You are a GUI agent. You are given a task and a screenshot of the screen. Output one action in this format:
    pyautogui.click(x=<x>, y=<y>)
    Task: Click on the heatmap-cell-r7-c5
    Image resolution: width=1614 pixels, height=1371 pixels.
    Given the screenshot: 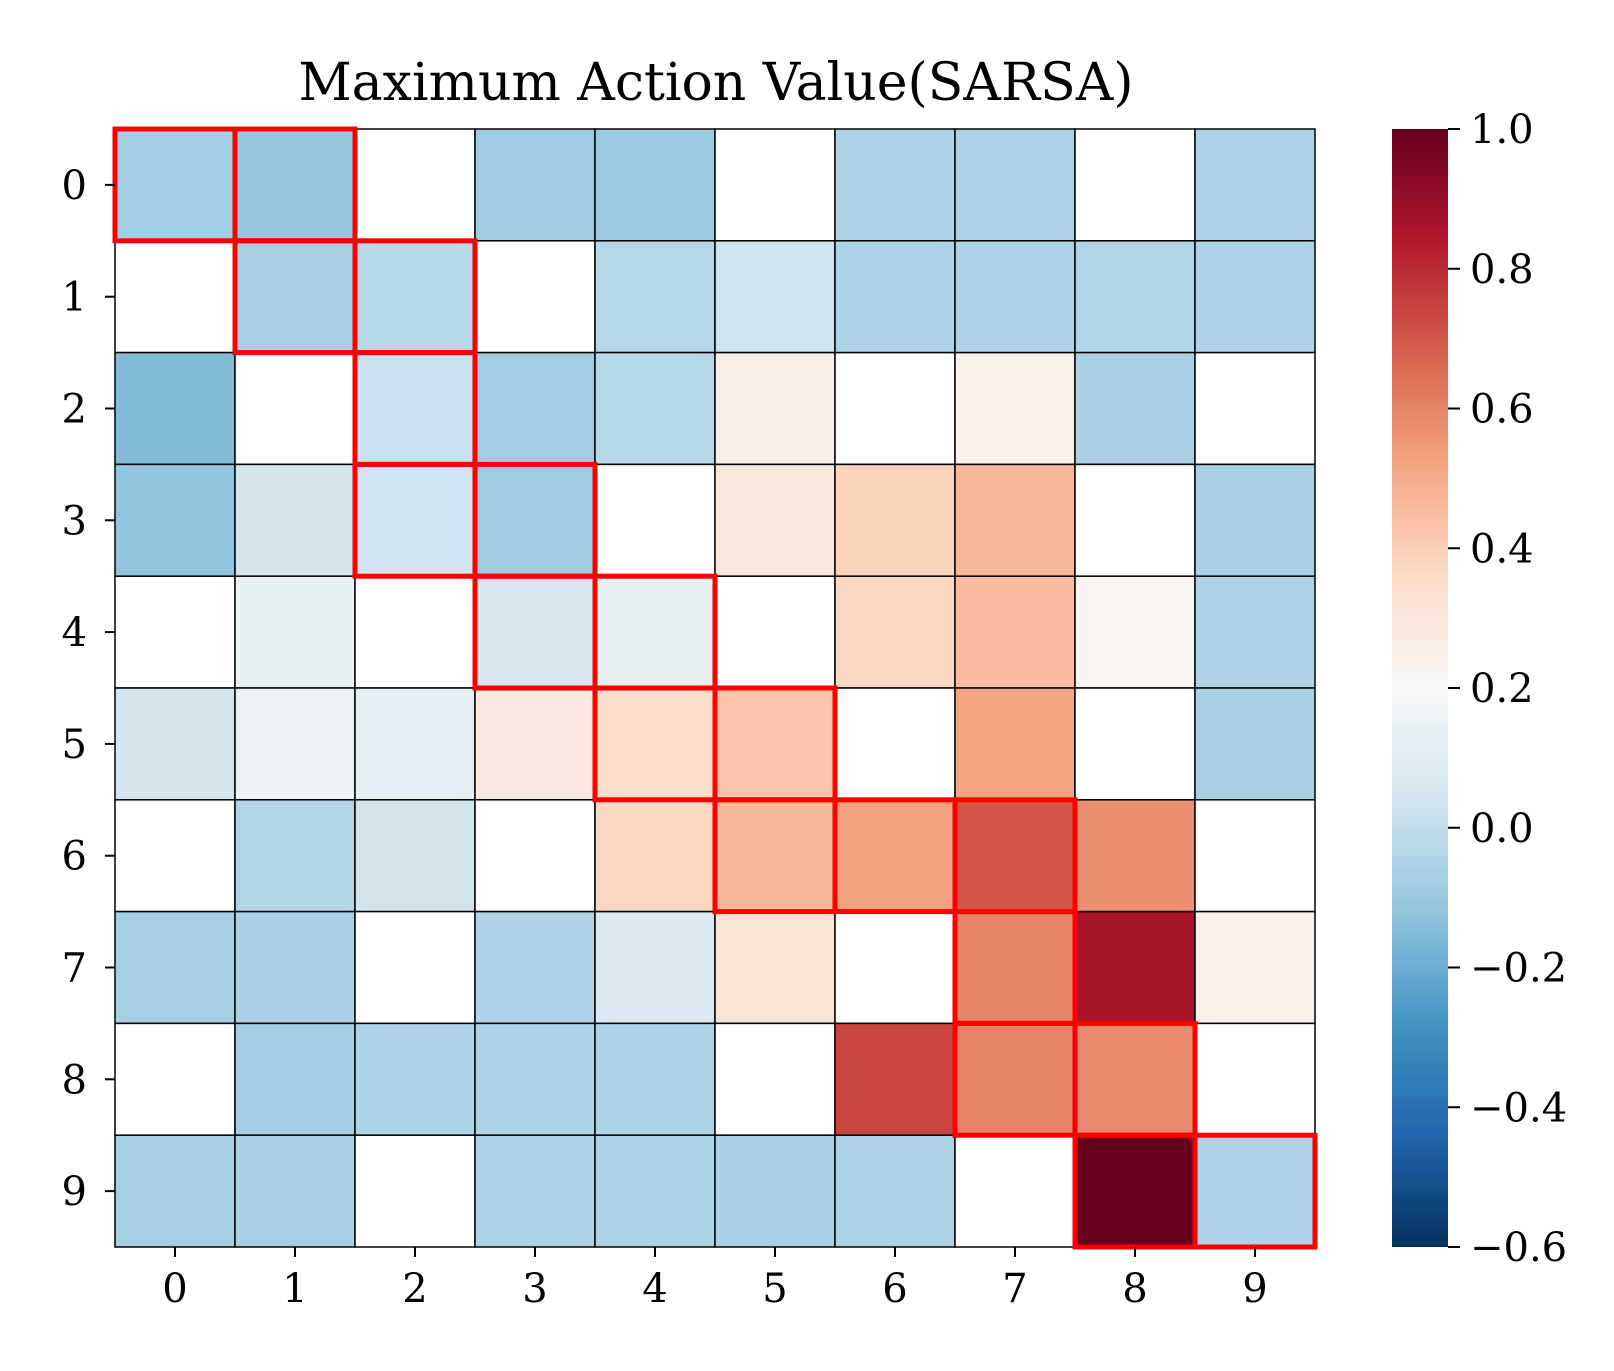 What is the action you would take?
    pyautogui.click(x=775, y=967)
    